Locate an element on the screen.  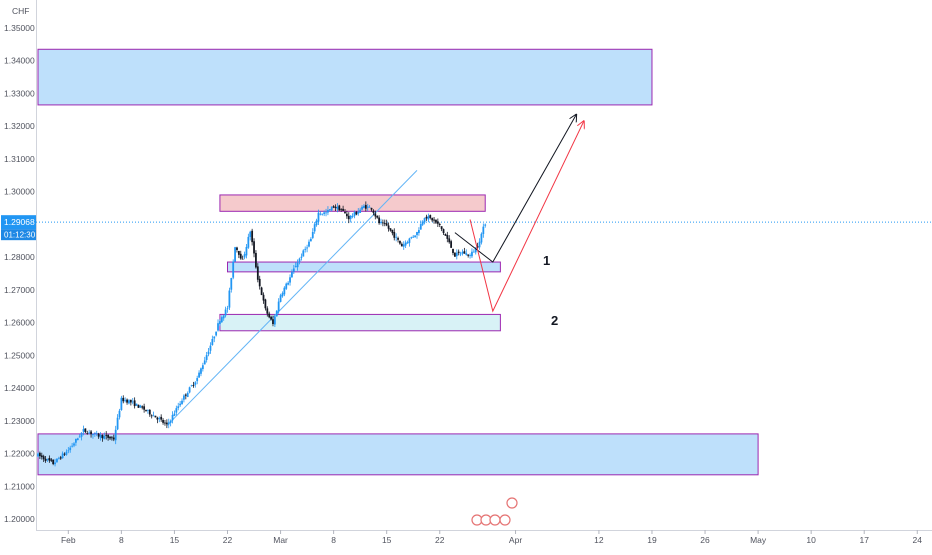
y-tick-label: 1.24000 is located at coordinates (19, 388).